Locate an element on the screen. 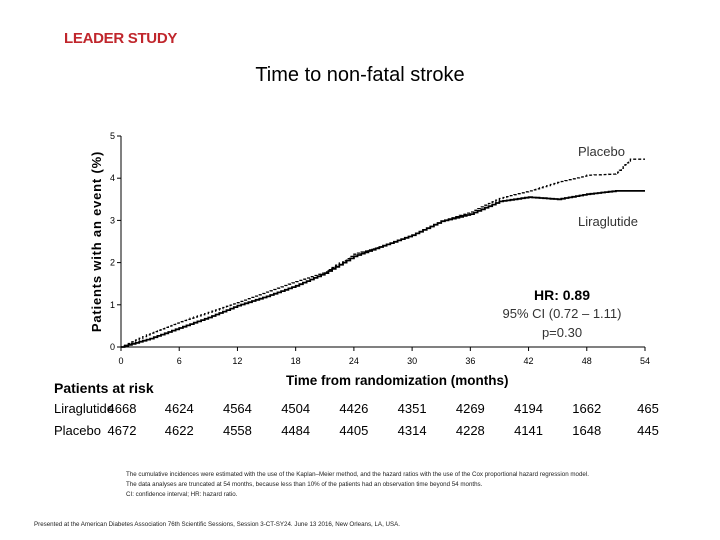 This screenshot has height=540, width=720. x-axis-label: Time from randomization (months) is located at coordinates (397, 380).